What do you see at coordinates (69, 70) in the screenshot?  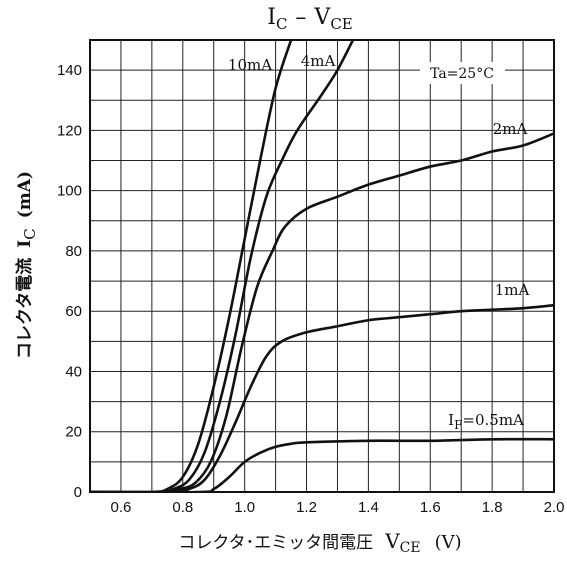 I see `y-tick-label: 140` at bounding box center [69, 70].